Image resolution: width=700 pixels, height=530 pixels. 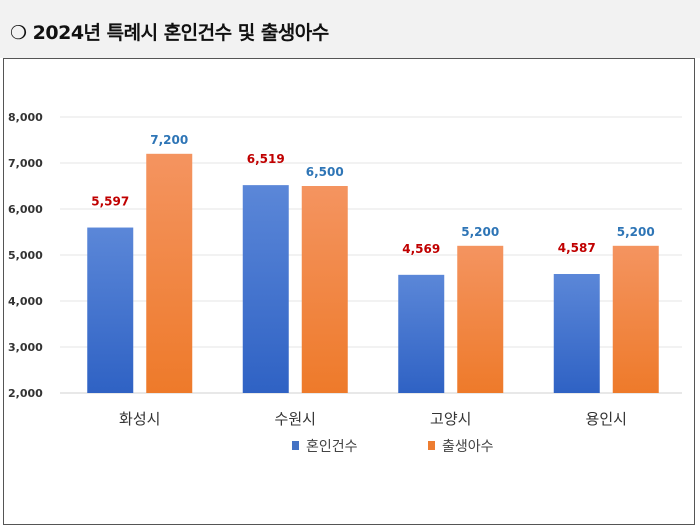 I want to click on title-bar: ❍ 2024년 특례시 혼인건수 및 출생아수, so click(x=350, y=29).